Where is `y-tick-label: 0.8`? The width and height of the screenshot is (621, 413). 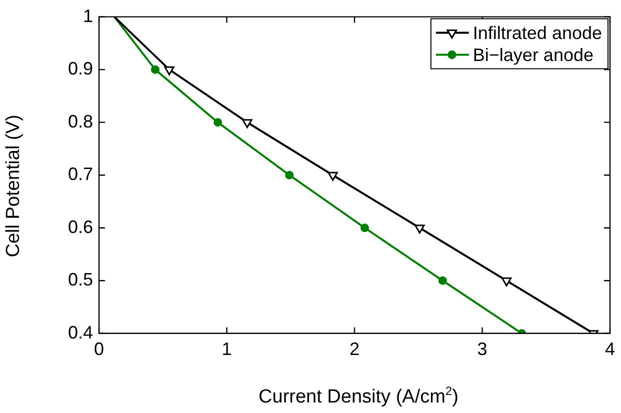 y-tick-label: 0.8 is located at coordinates (81, 121).